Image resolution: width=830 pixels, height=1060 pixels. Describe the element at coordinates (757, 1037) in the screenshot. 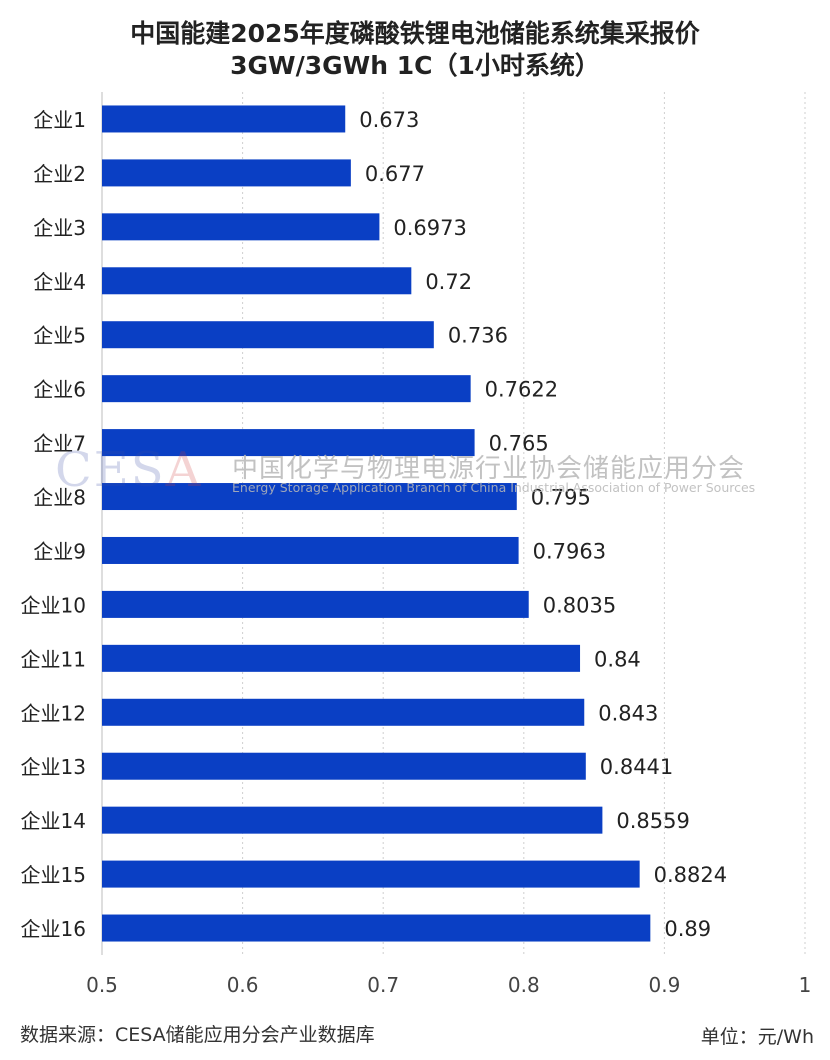

I see `unit-label: 单位：元/Wh` at that location.